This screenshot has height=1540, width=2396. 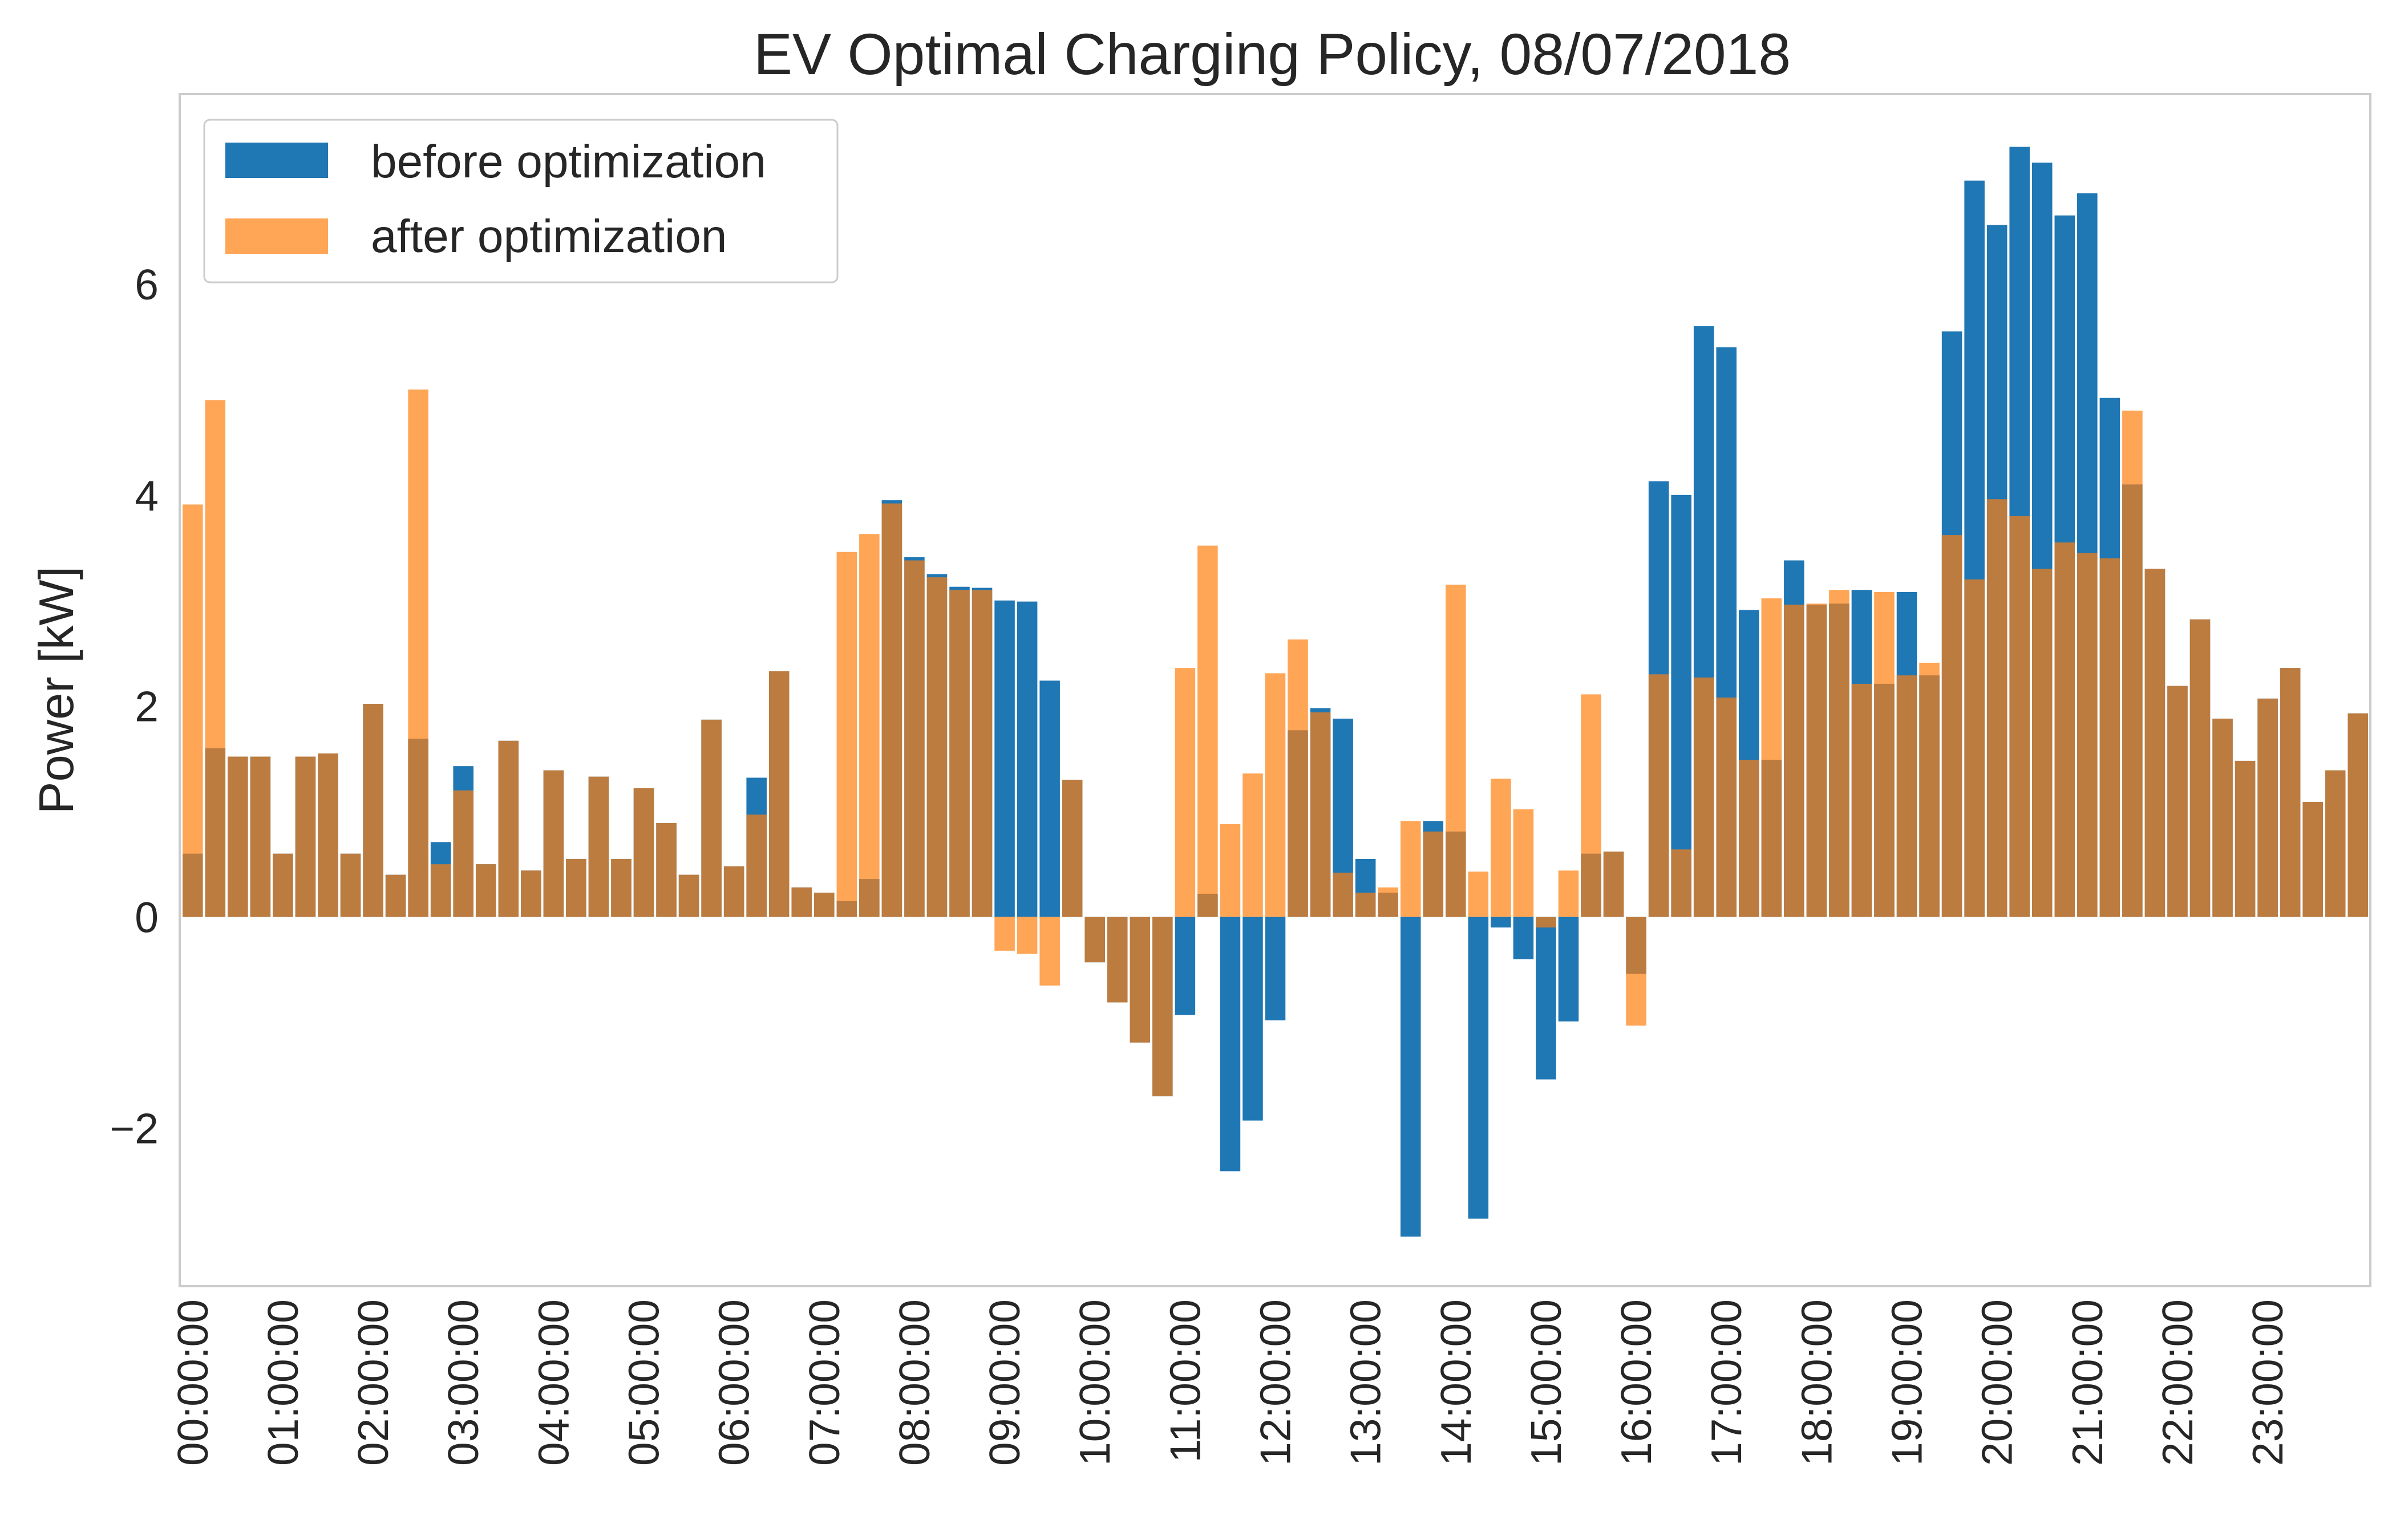 What do you see at coordinates (2087, 1383) in the screenshot?
I see `x-tick-label: 21:00:00` at bounding box center [2087, 1383].